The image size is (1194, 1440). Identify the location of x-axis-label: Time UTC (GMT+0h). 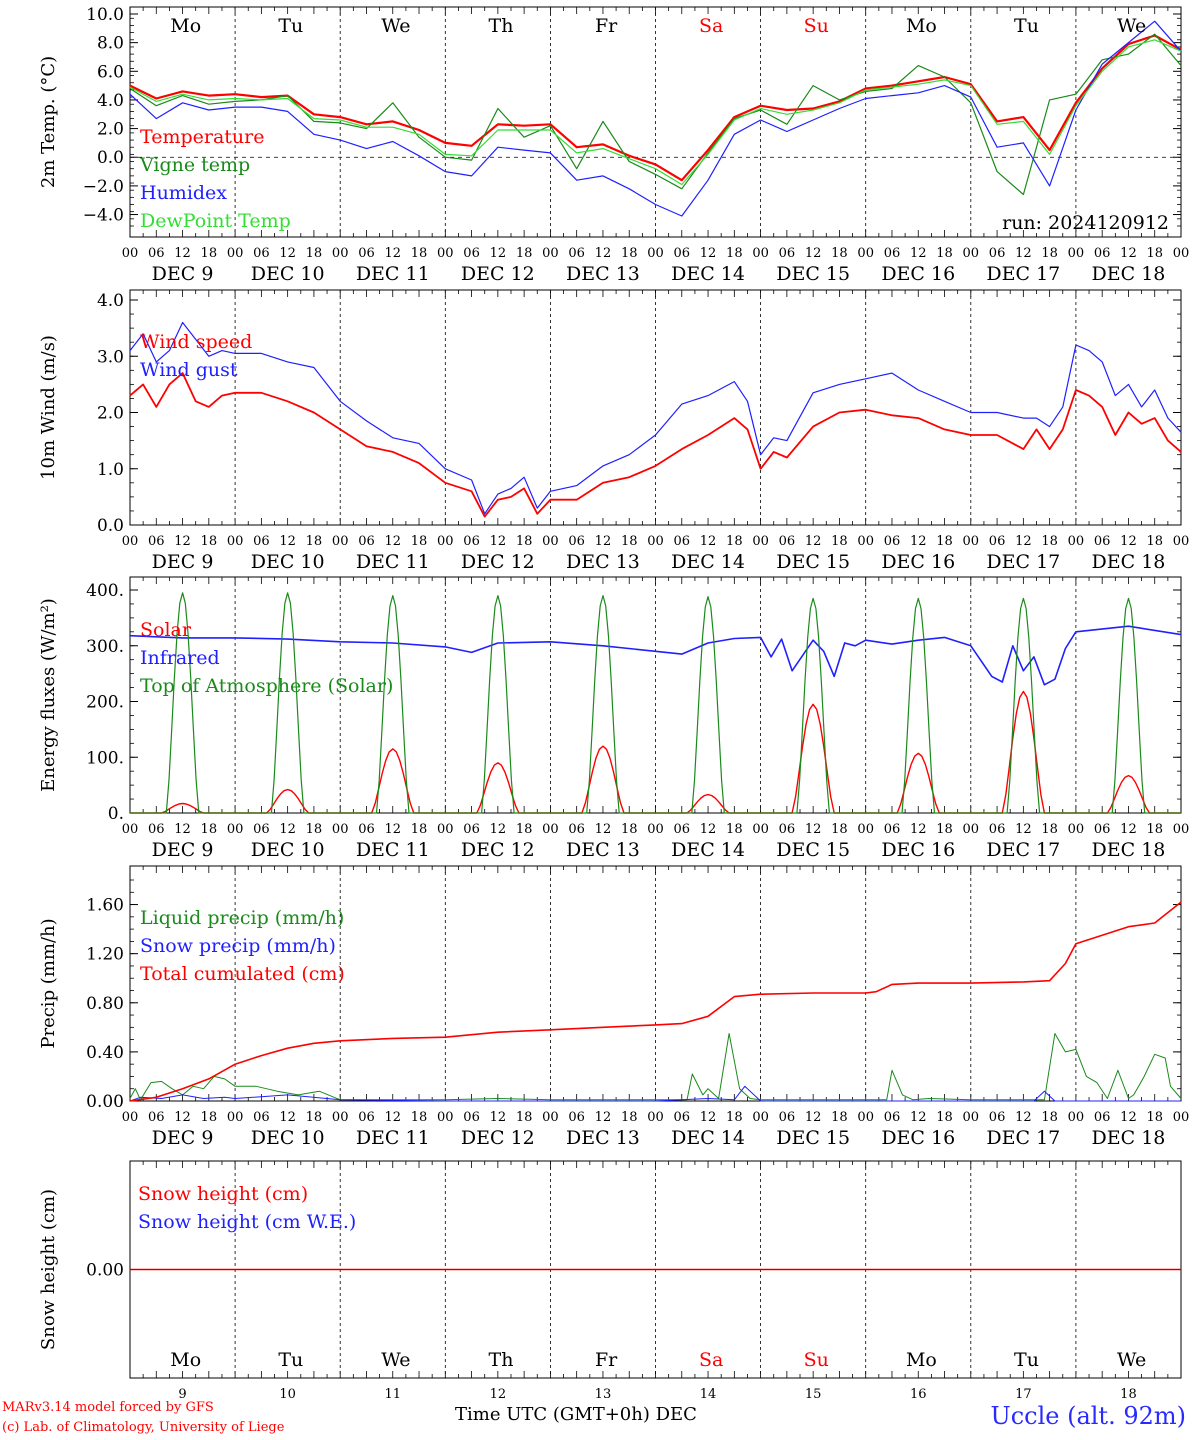
(552, 1414).